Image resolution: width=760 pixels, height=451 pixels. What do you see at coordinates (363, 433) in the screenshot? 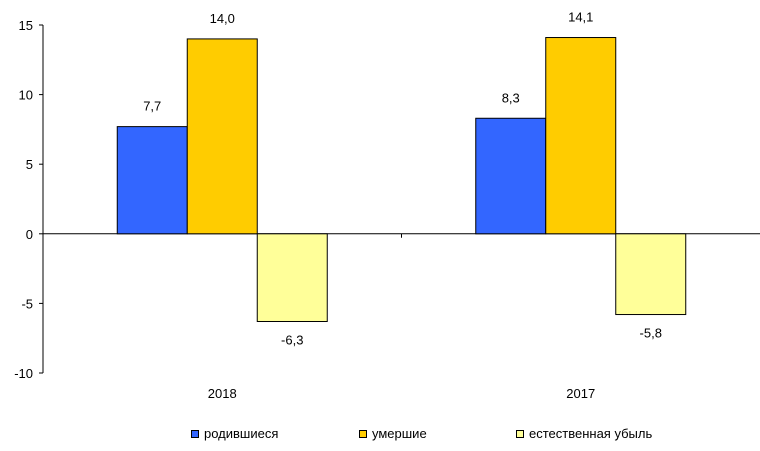
I see `legend-swatch-died` at bounding box center [363, 433].